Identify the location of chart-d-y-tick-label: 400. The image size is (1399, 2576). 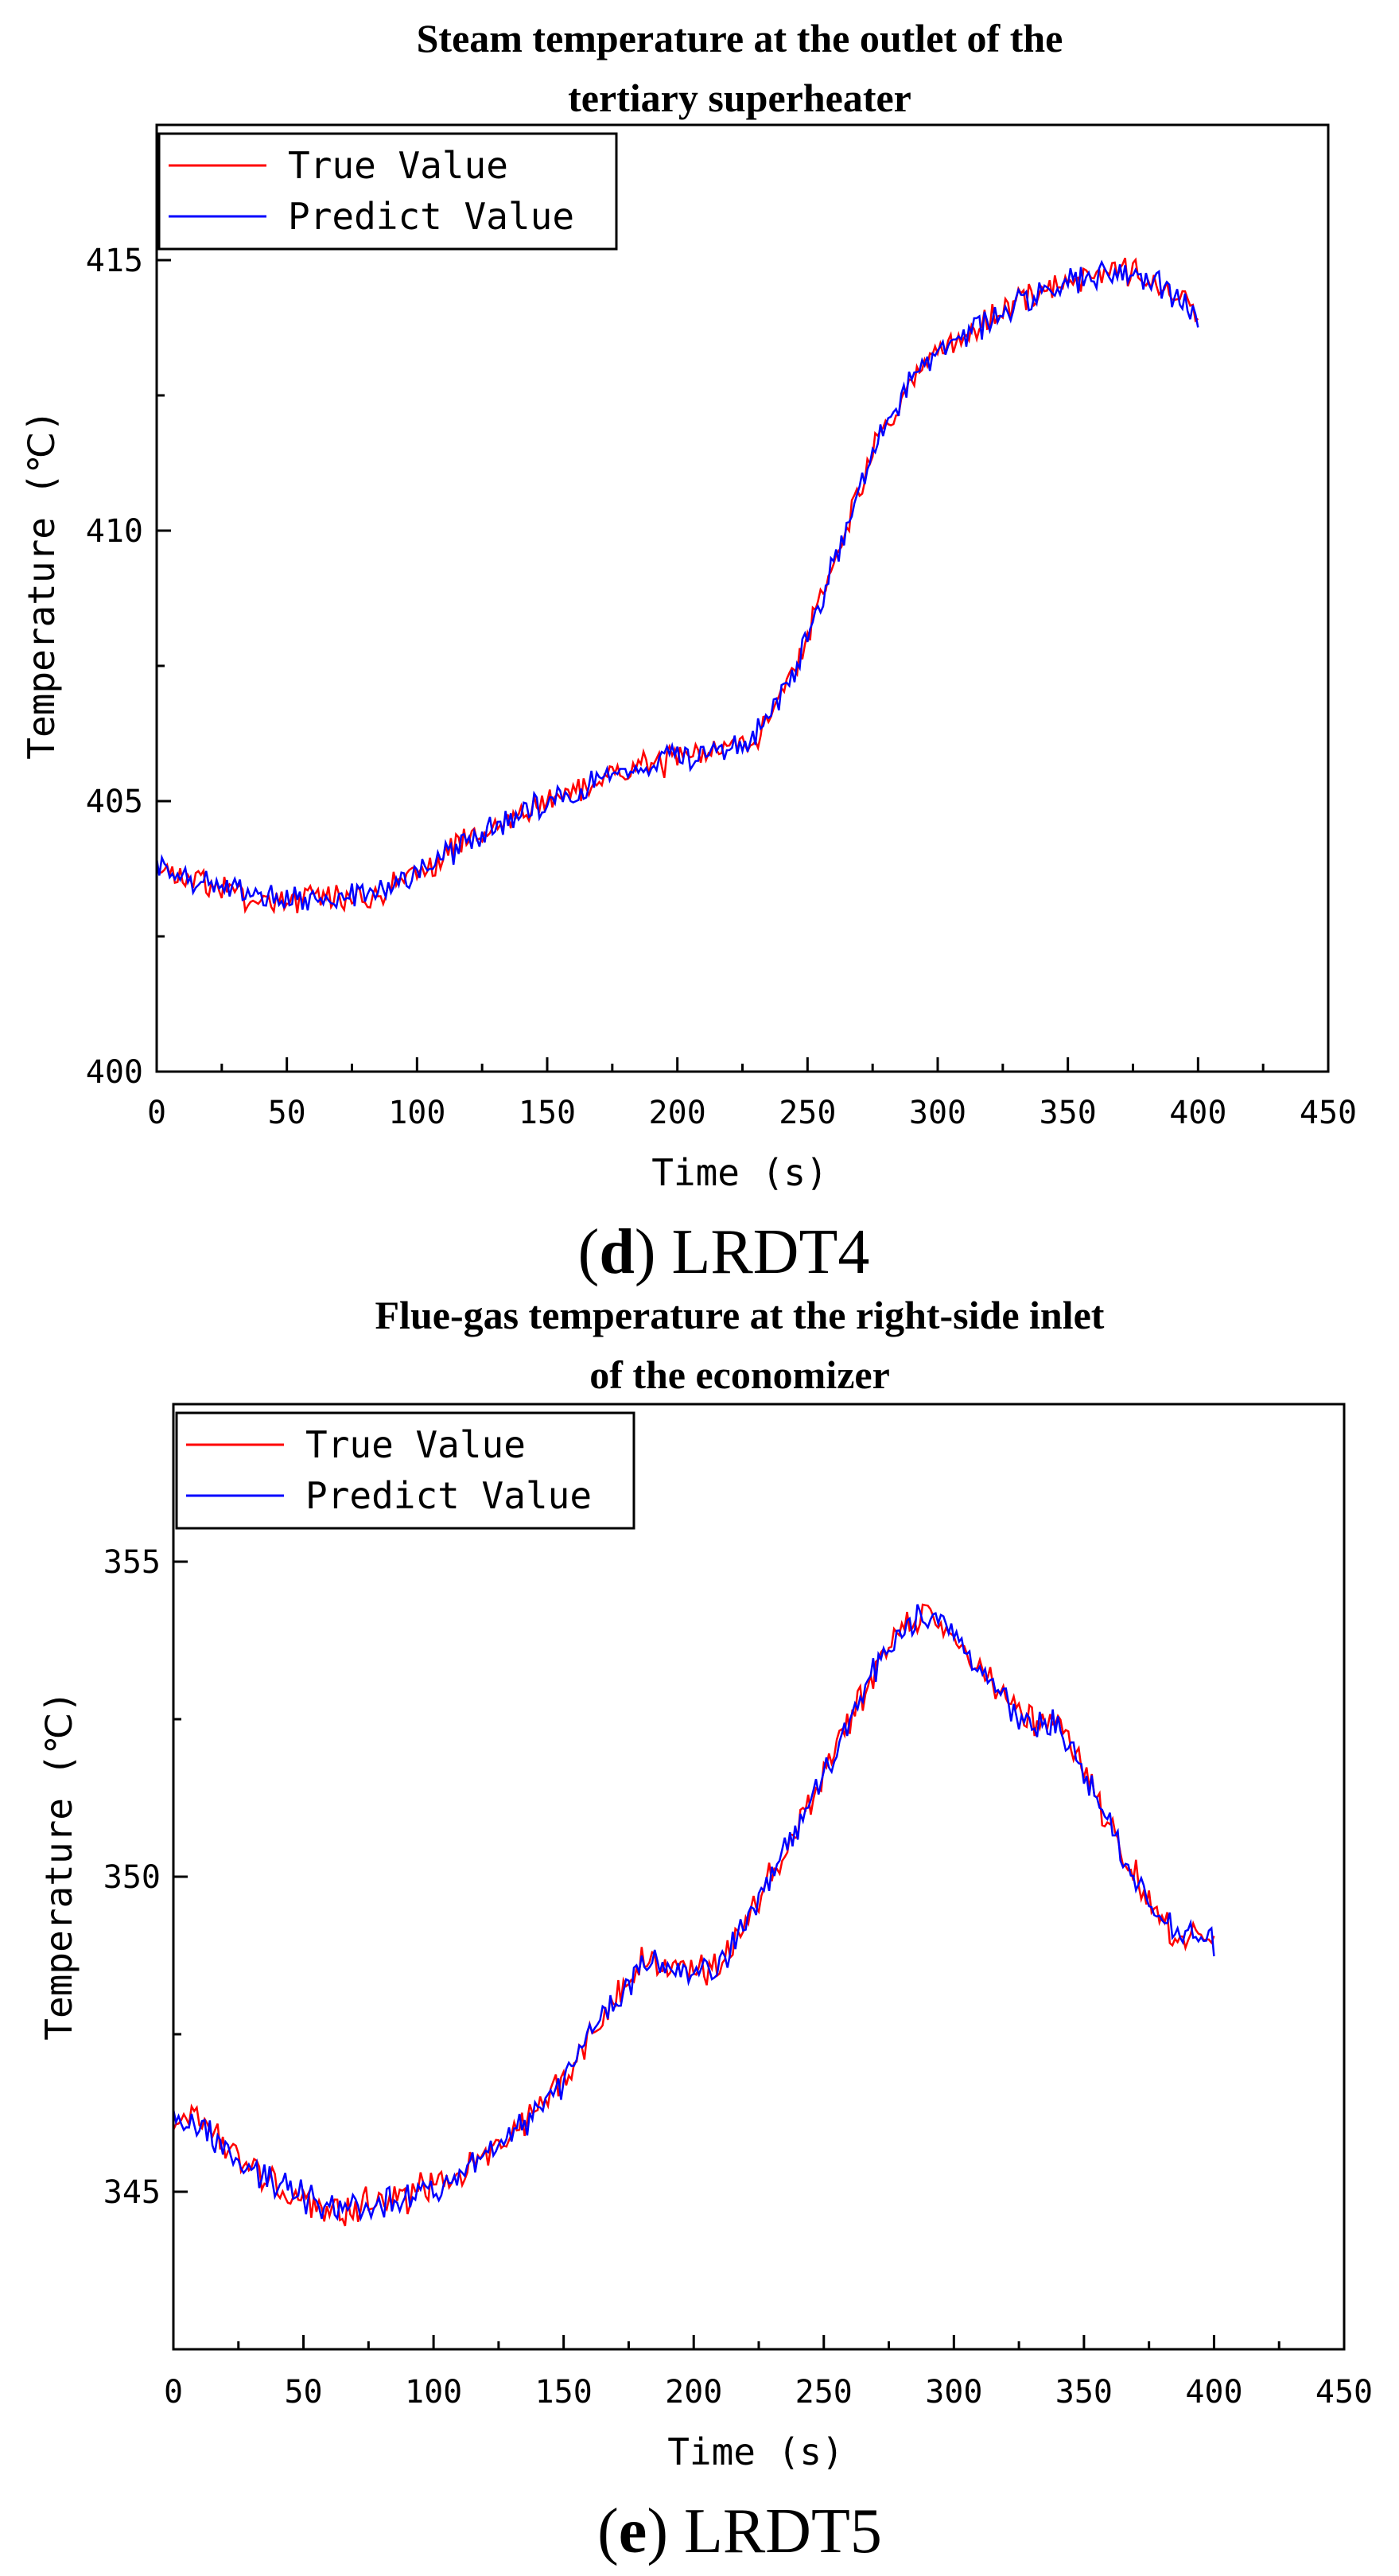
(114, 1073).